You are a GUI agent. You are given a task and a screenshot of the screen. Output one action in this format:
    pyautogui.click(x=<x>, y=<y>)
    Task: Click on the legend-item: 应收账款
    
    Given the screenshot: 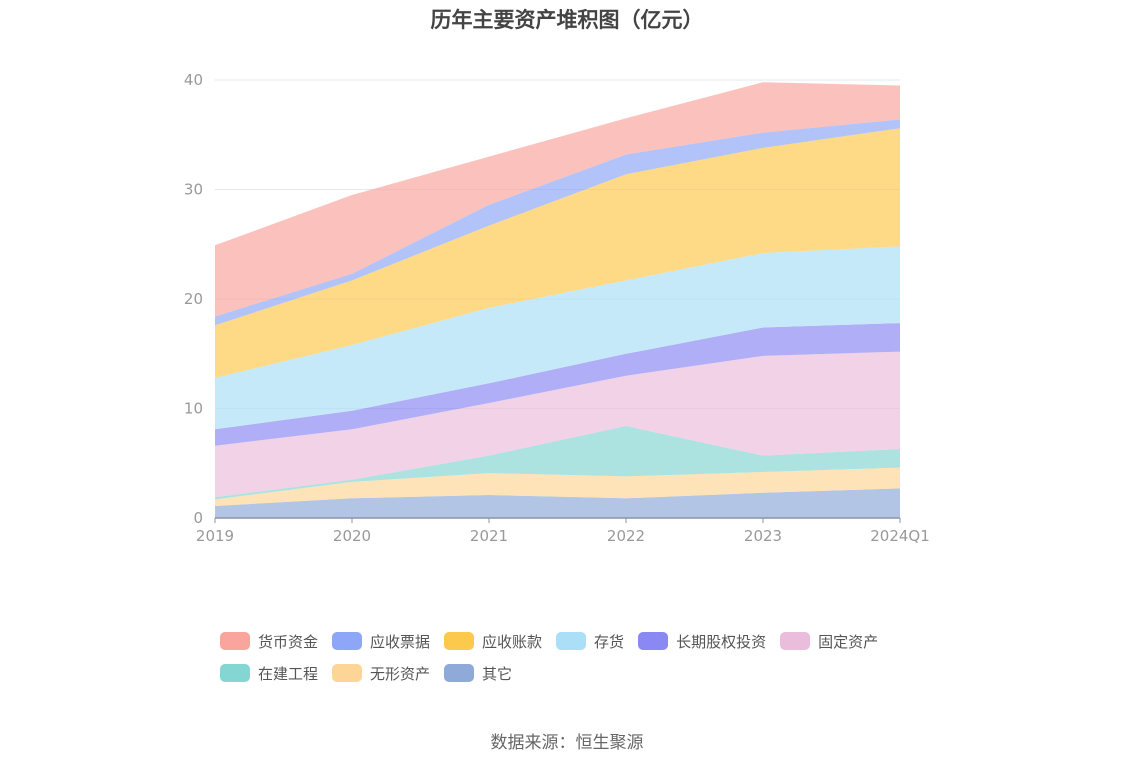 What is the action you would take?
    pyautogui.click(x=493, y=641)
    